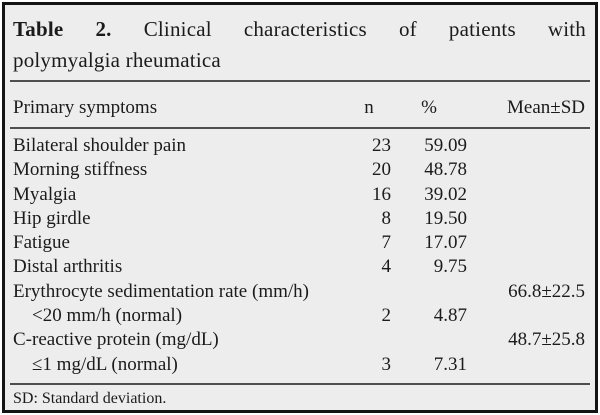 The image size is (600, 415). I want to click on row-label: Morning stiffness, so click(80, 170).